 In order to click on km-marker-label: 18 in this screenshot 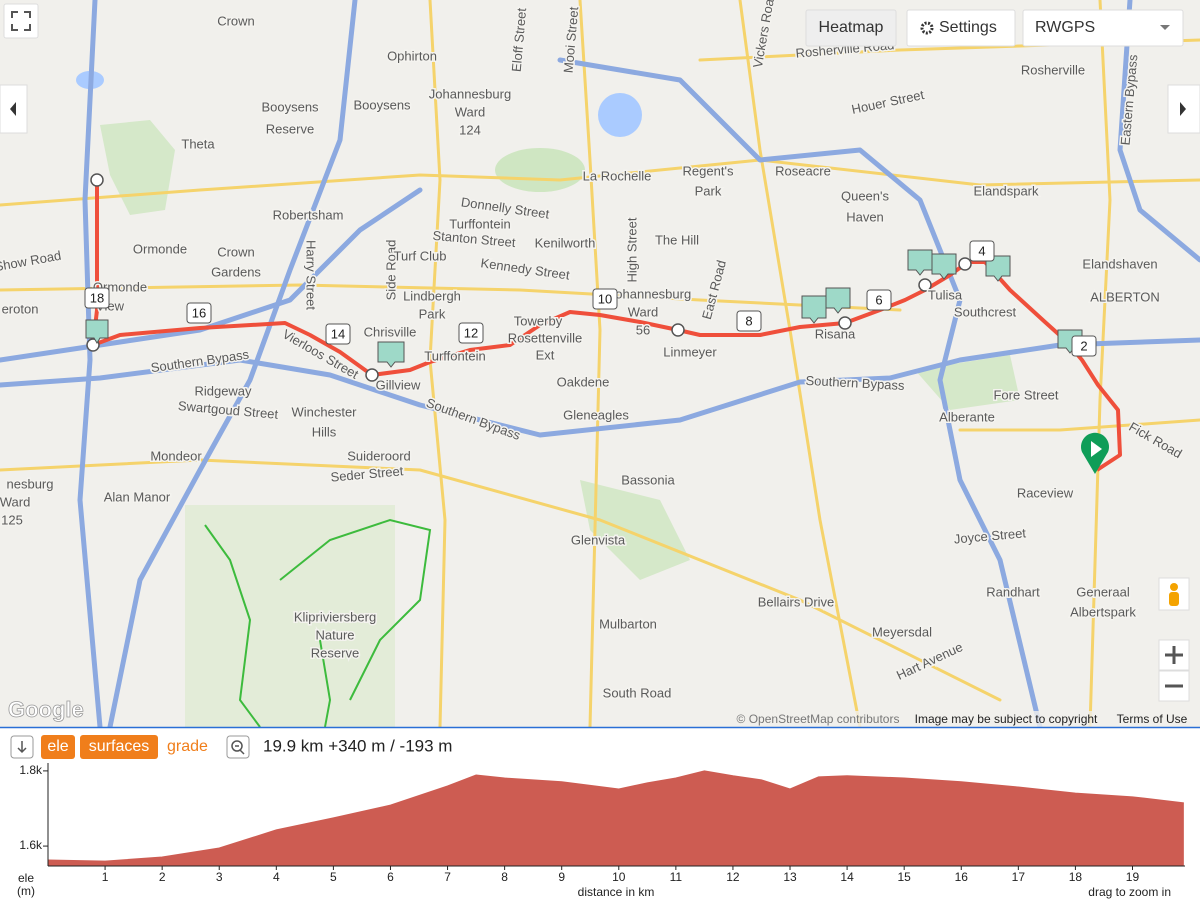, I will do `click(97, 297)`.